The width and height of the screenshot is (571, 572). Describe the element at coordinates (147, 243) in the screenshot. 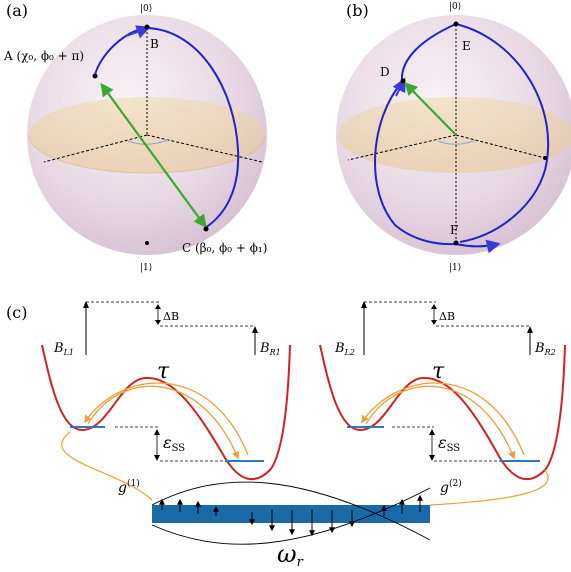

I see `south-pole-dot-a` at that location.